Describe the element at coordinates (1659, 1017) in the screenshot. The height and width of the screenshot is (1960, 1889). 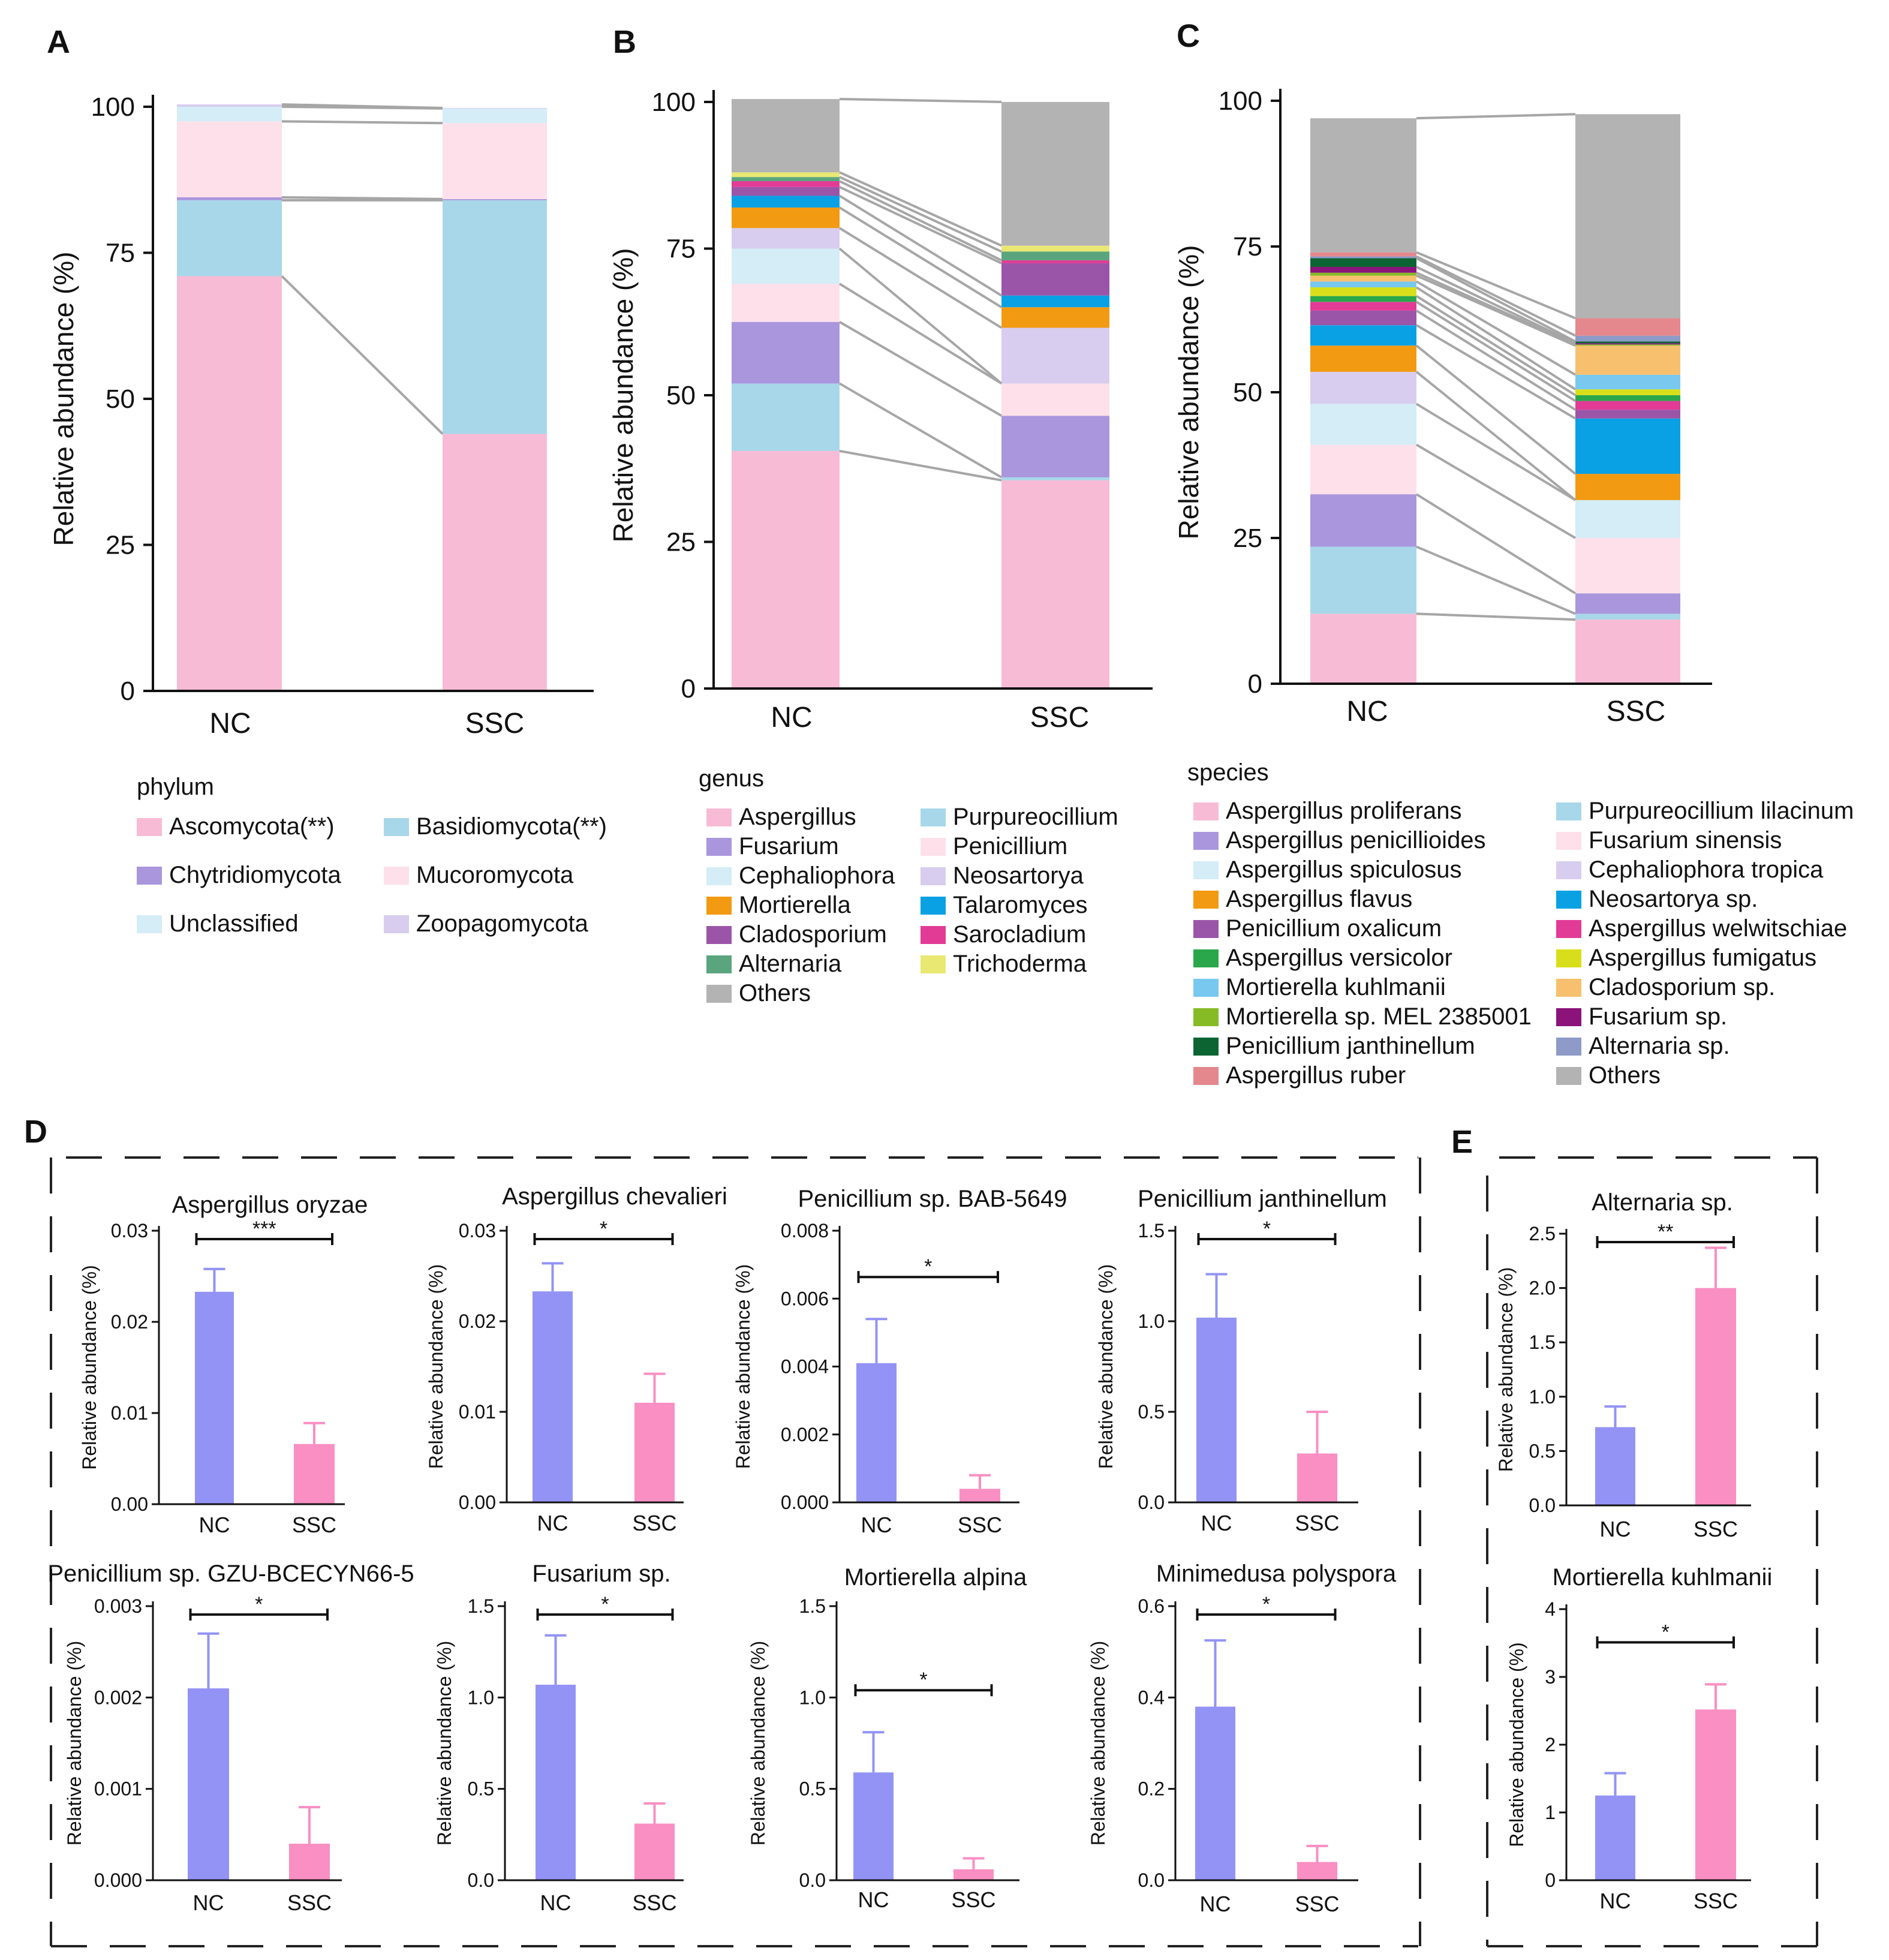
I see `legend-label: Fusarium sp.` at that location.